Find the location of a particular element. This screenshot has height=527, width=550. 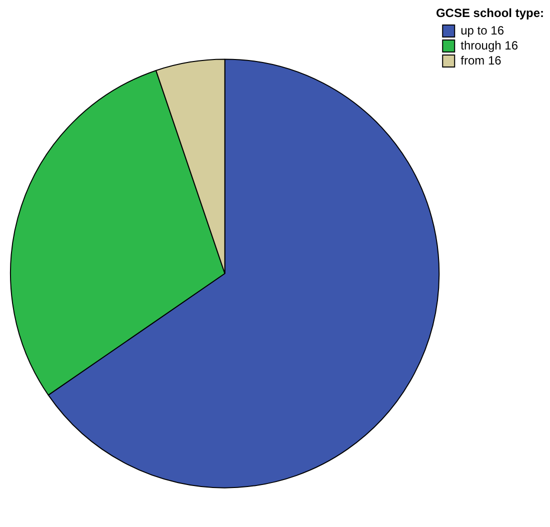

legend-label: up to 16 is located at coordinates (482, 30).